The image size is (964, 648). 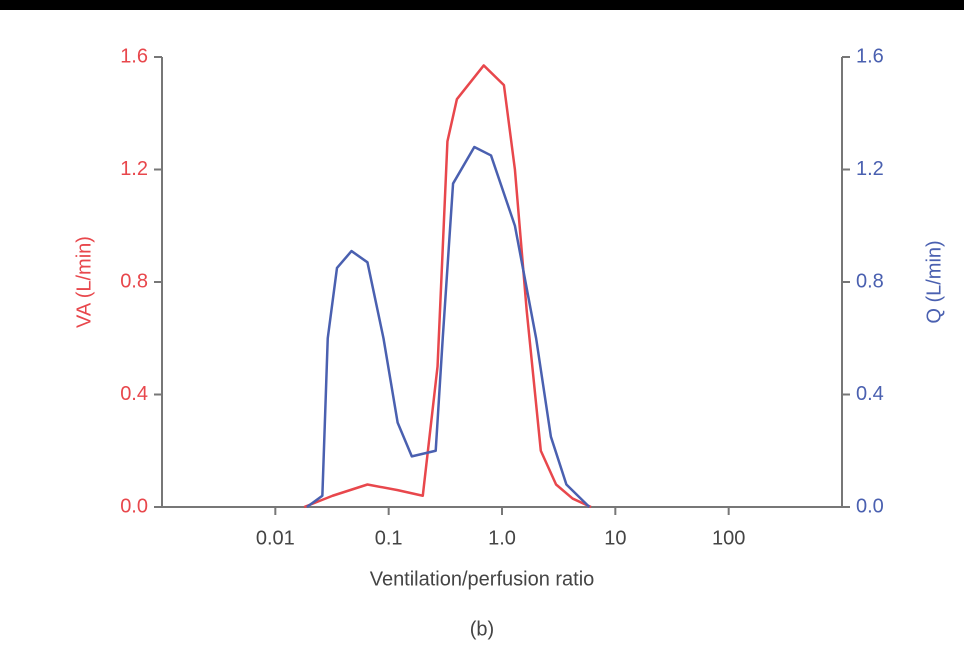 I want to click on y-tick-label: 0.4, so click(x=134, y=394).